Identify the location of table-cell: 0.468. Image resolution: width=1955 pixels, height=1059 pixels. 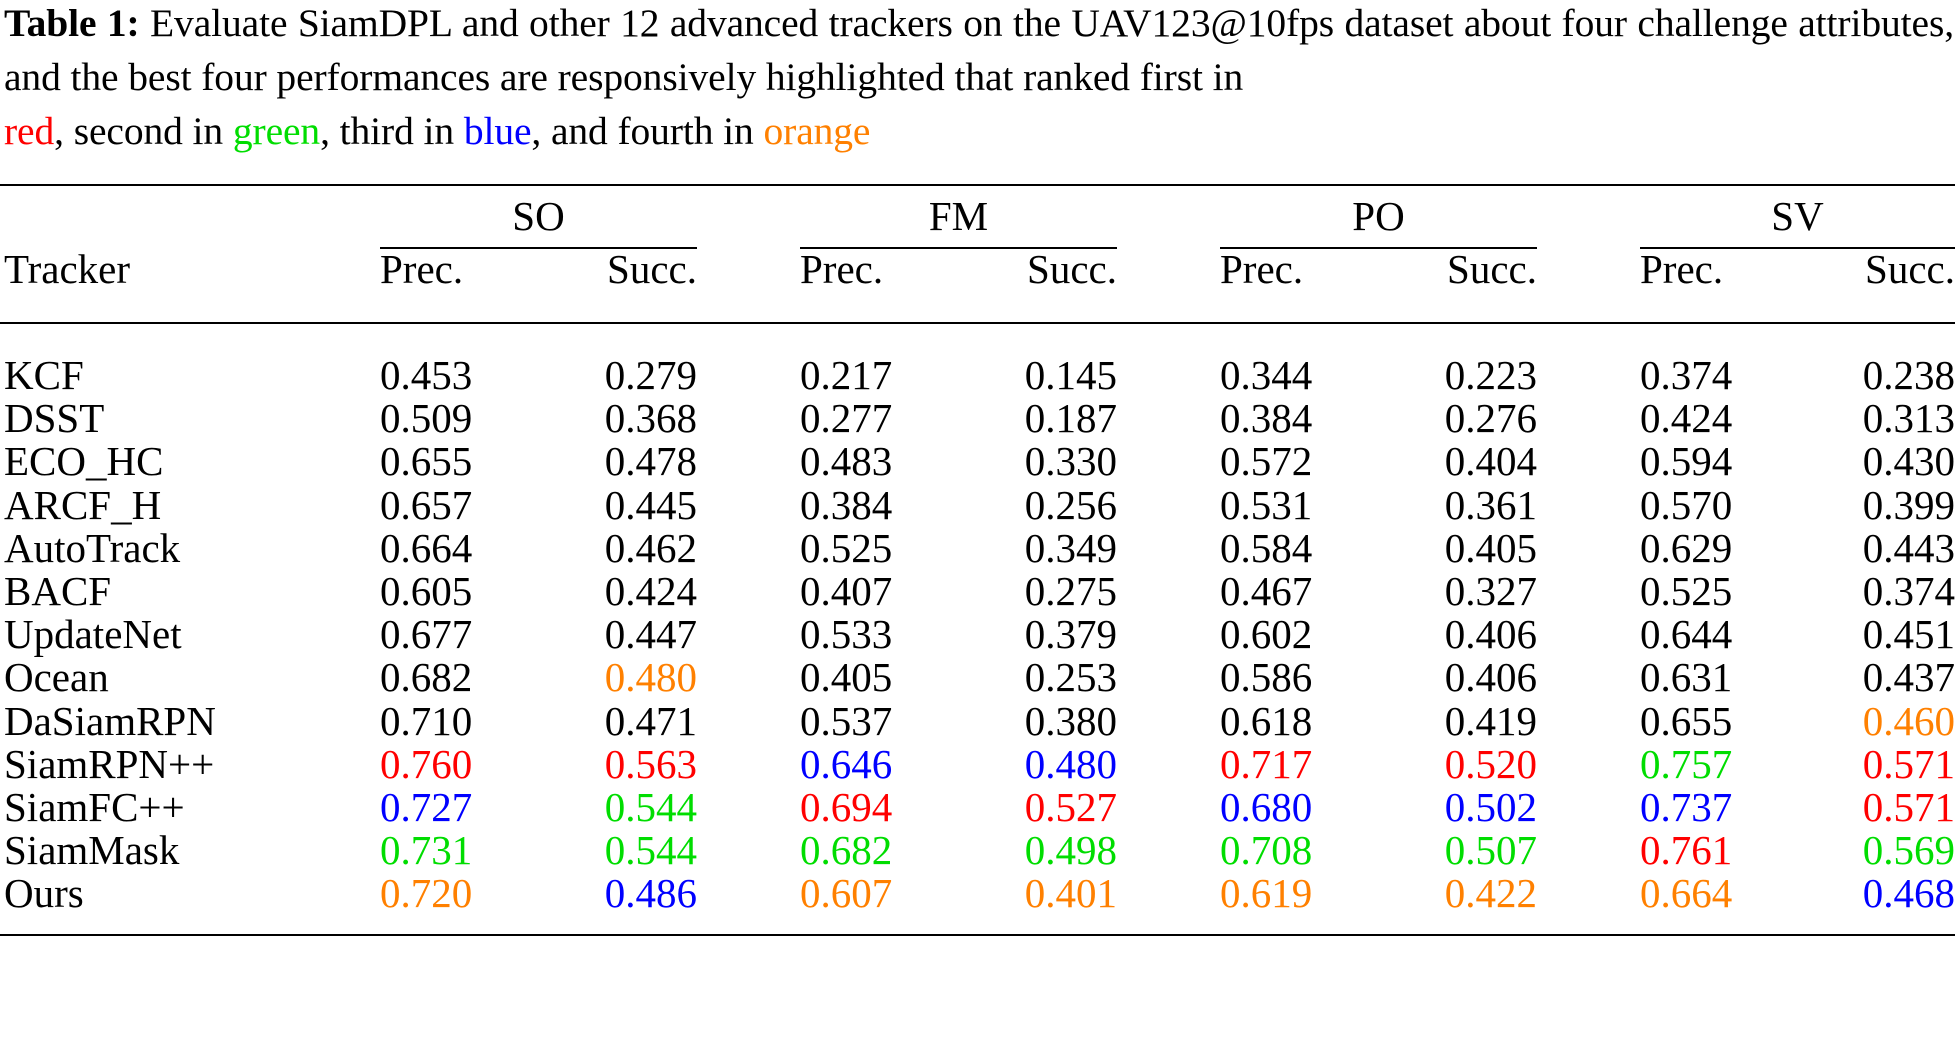
(1908, 893).